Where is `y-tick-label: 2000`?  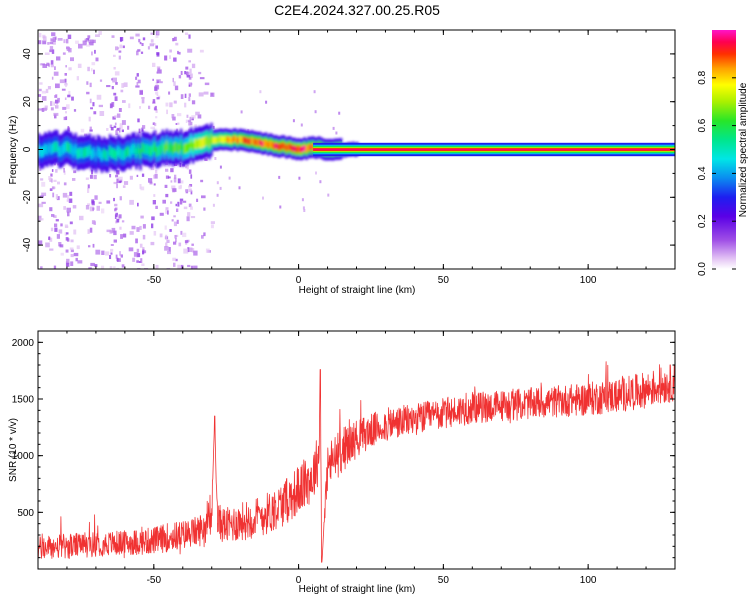 y-tick-label: 2000 is located at coordinates (23, 343).